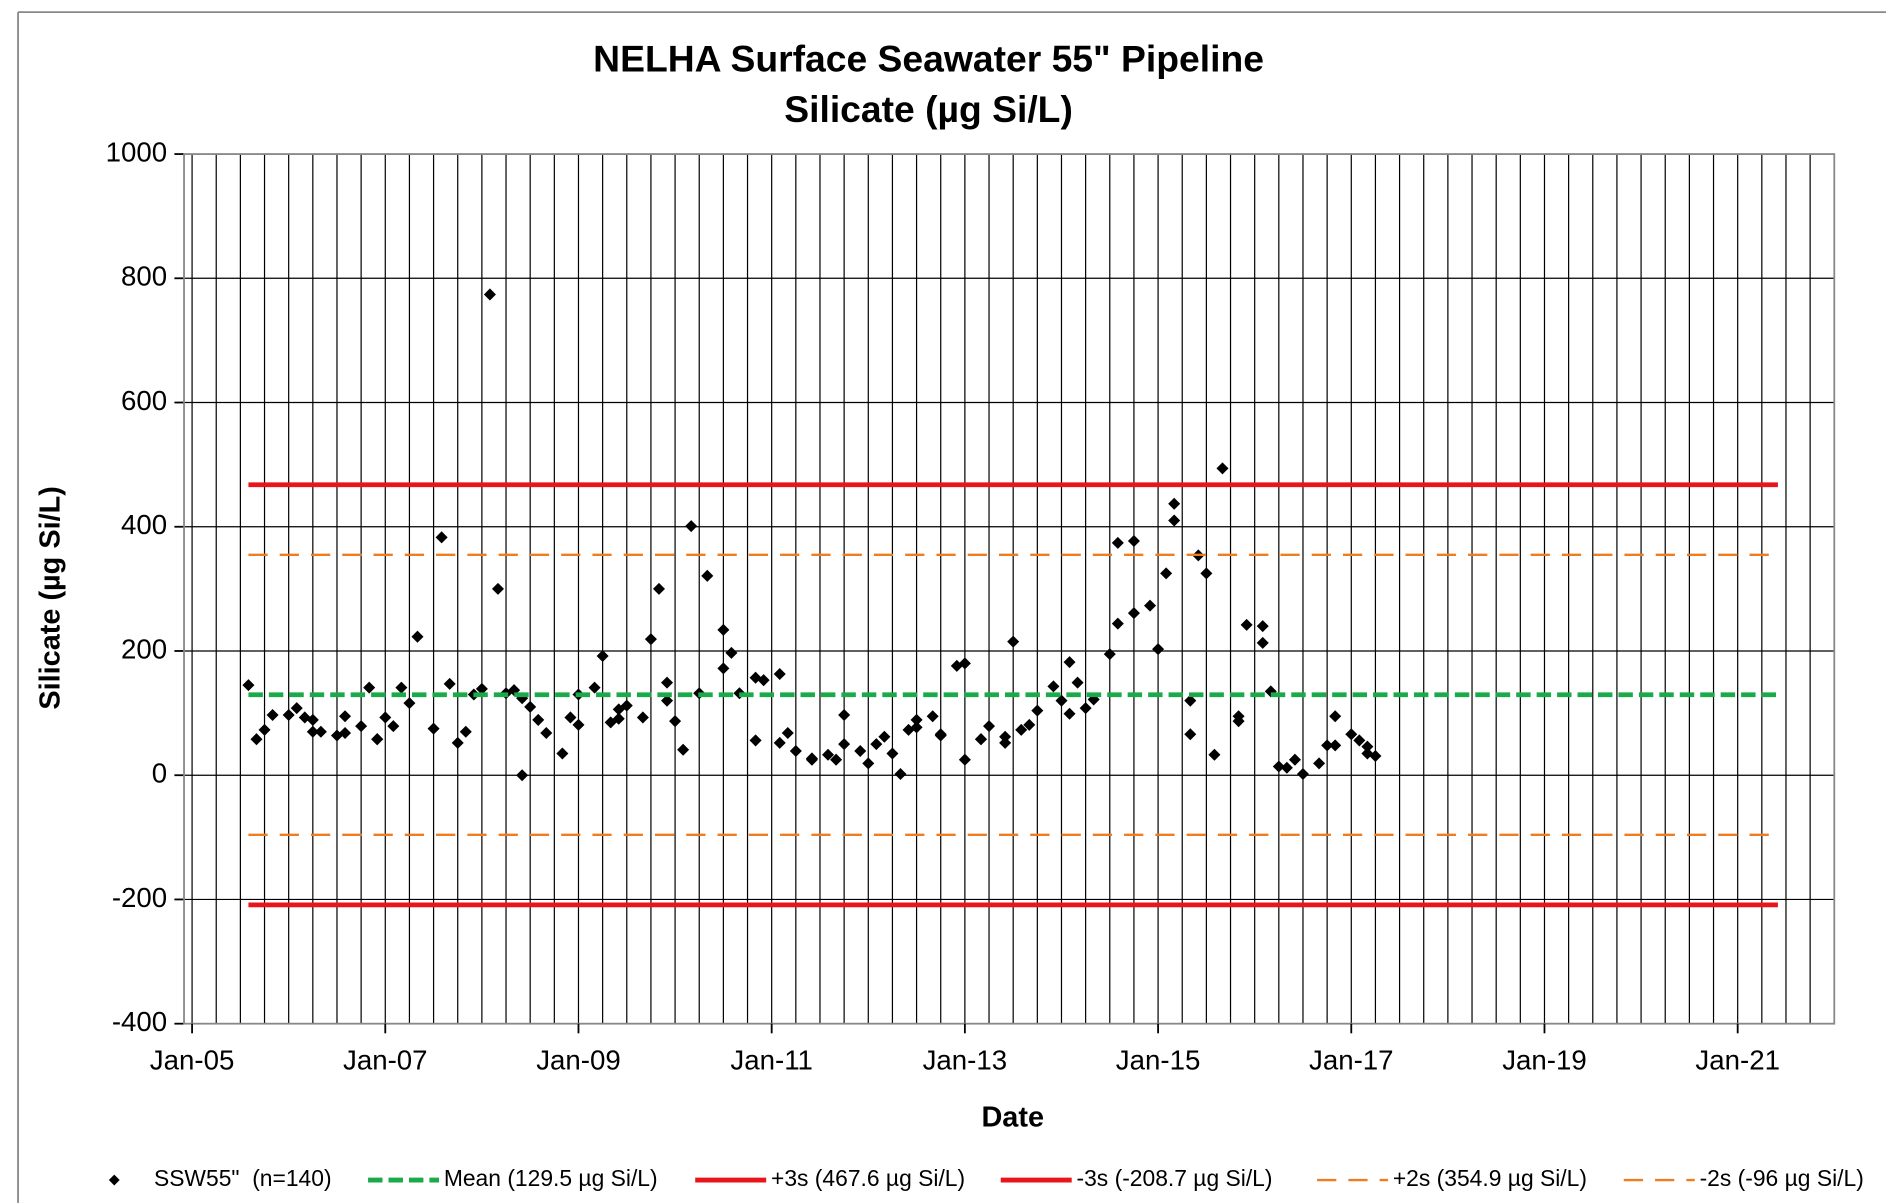 Image resolution: width=1886 pixels, height=1203 pixels. Describe the element at coordinates (1175, 1178) in the screenshot. I see `legend-label: -3s (-208.7 µg Si/L)` at that location.